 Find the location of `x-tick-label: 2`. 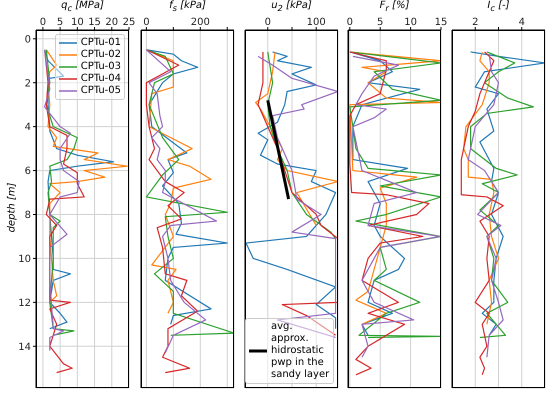

x-tick-label: 2 is located at coordinates (475, 22).